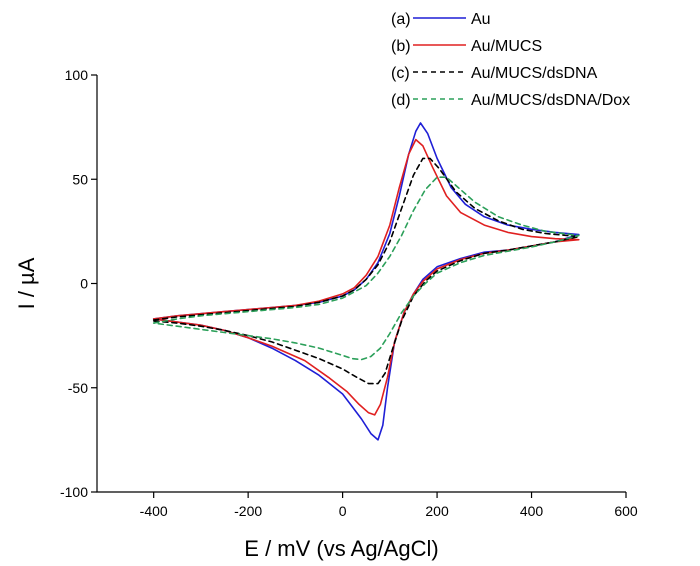  What do you see at coordinates (80, 179) in the screenshot?
I see `y-tick-label: 50` at bounding box center [80, 179].